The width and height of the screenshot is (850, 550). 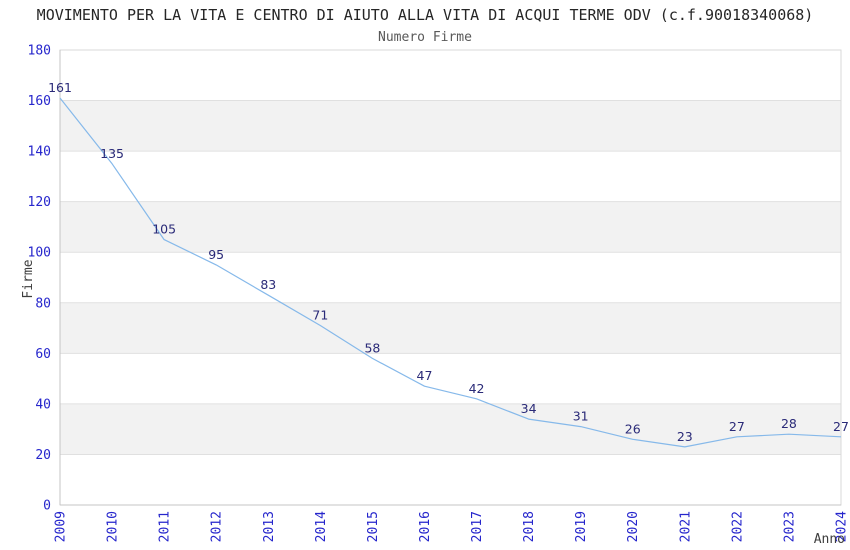 What do you see at coordinates (39, 101) in the screenshot?
I see `y-tick-label: 160` at bounding box center [39, 101].